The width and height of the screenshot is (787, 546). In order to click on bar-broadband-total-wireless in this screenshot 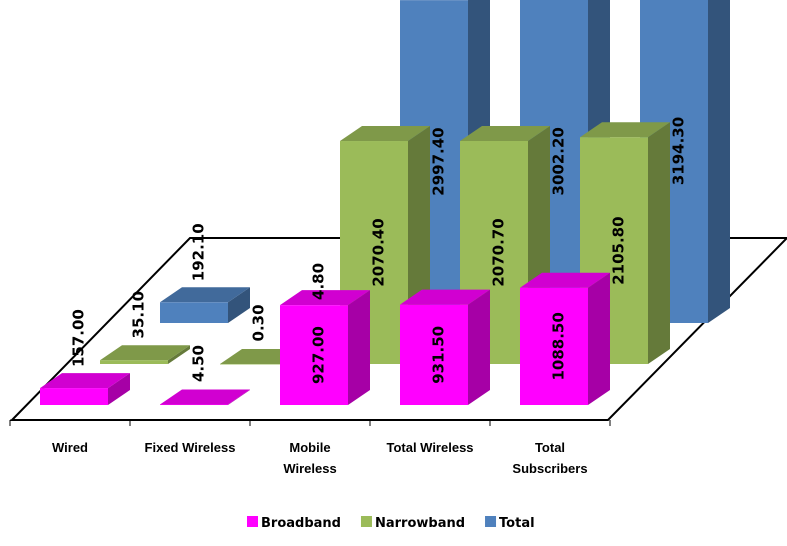, I will do `click(445, 347)`.